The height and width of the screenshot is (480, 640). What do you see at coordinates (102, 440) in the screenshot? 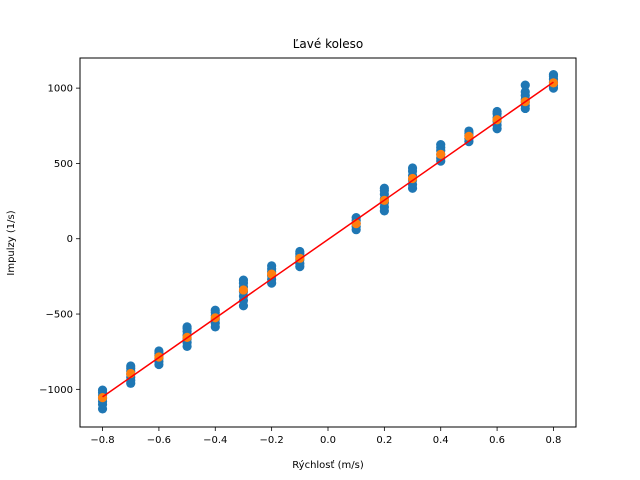
I see `x-tick-label: −0.8` at bounding box center [102, 440].